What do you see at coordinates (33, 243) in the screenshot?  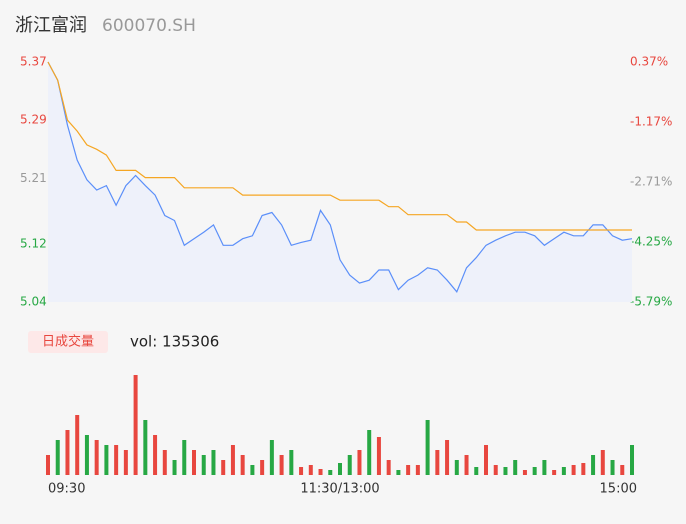 I see `y-tick-label: 5.12` at bounding box center [33, 243].